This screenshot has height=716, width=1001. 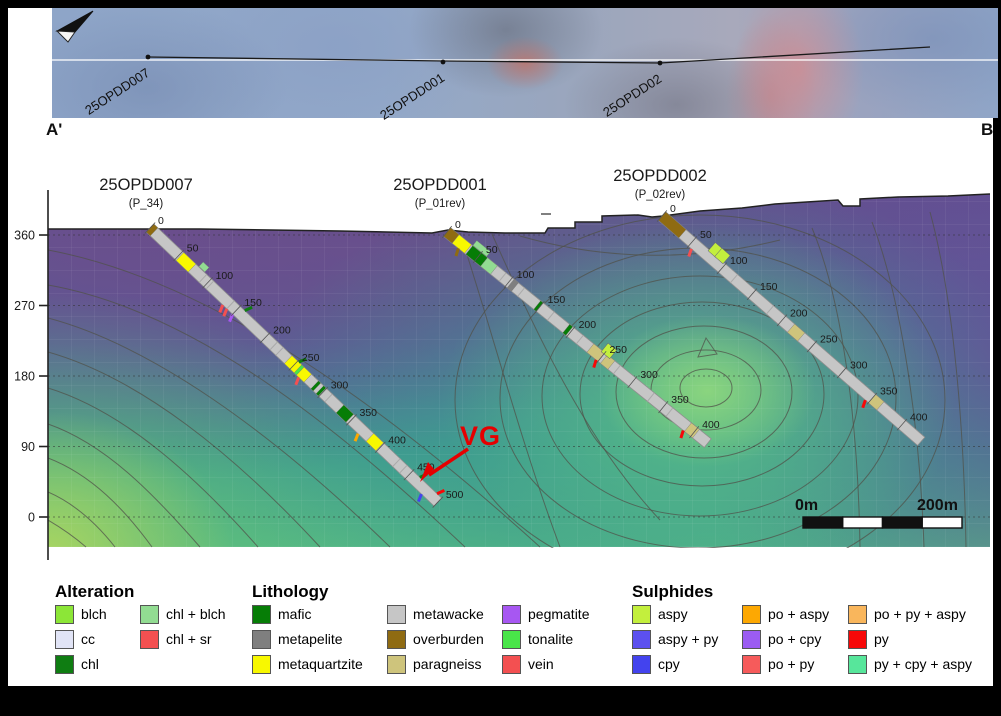 I want to click on plan-map, so click(x=525, y=63).